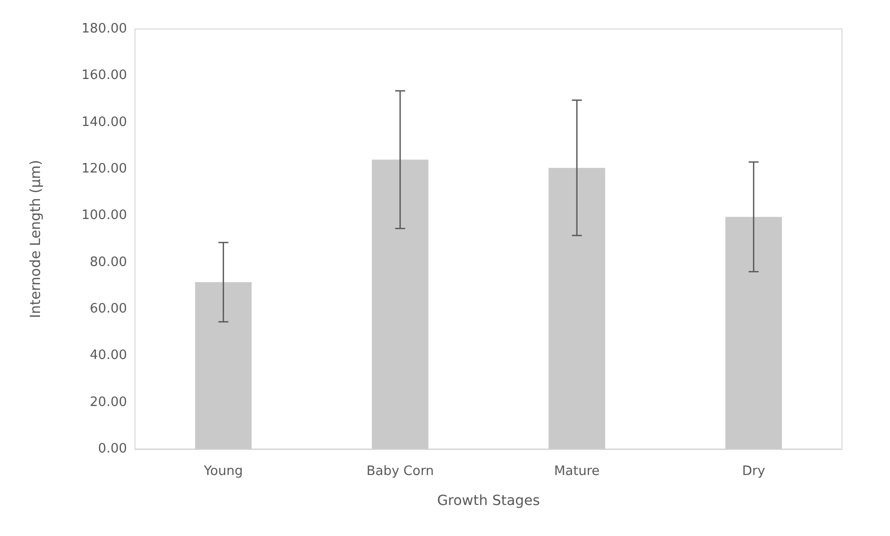 The height and width of the screenshot is (536, 890). Describe the element at coordinates (577, 471) in the screenshot. I see `x-tick-label: Mature` at that location.